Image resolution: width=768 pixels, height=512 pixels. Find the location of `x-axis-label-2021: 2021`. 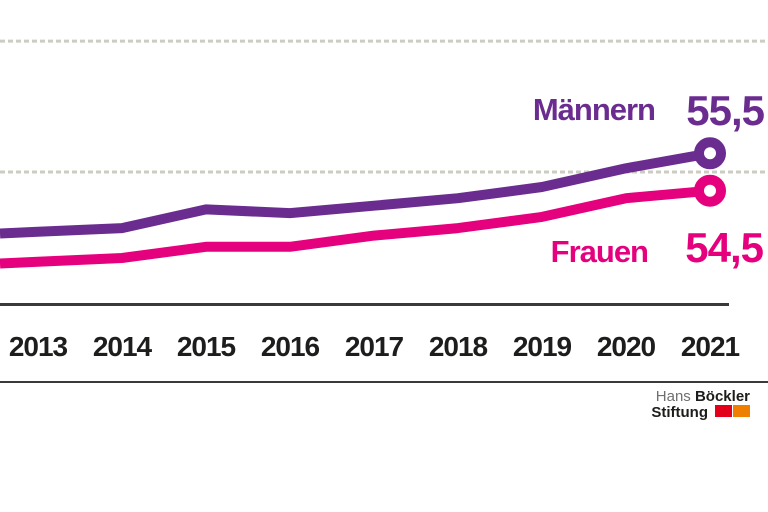

x-axis-label-2021: 2021 is located at coordinates (710, 346).